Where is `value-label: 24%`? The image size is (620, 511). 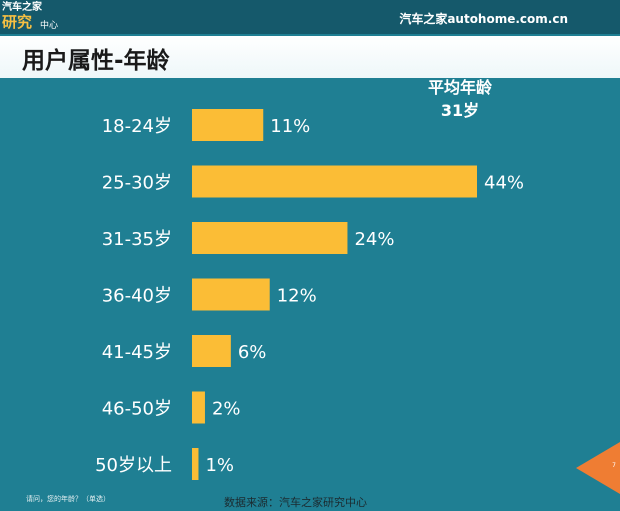
value-label: 24% is located at coordinates (374, 239).